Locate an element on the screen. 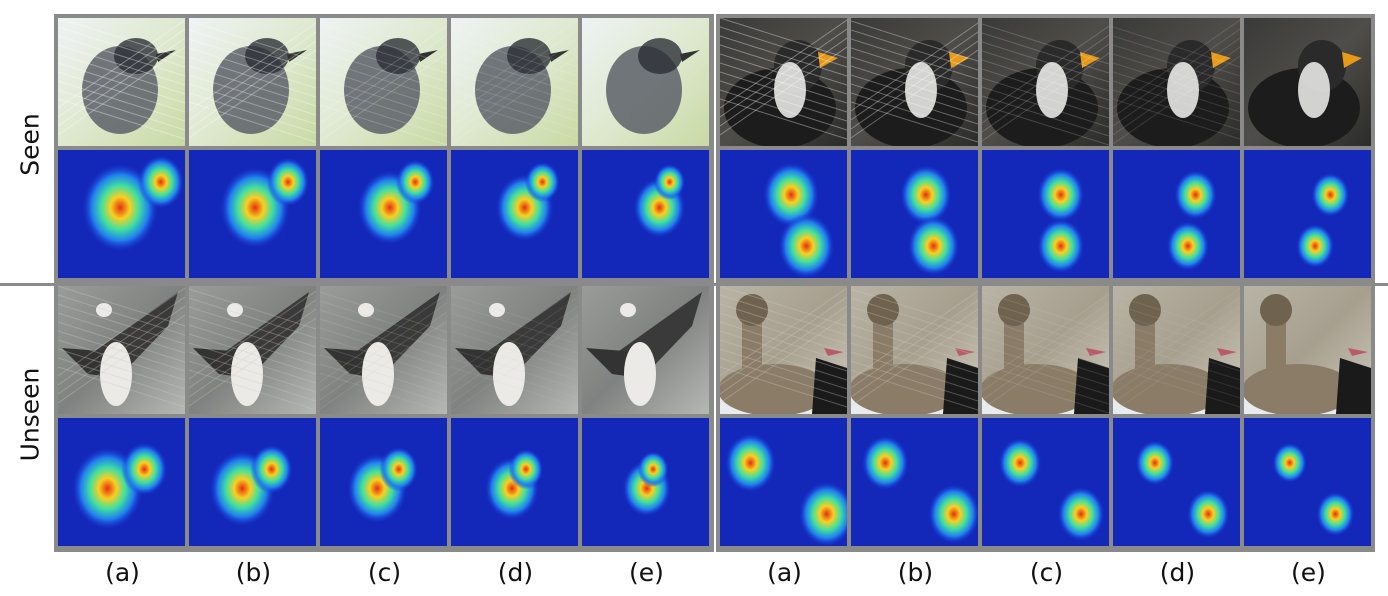 This screenshot has height=596, width=1388. left-unseen-heatmap-e is located at coordinates (645, 482).